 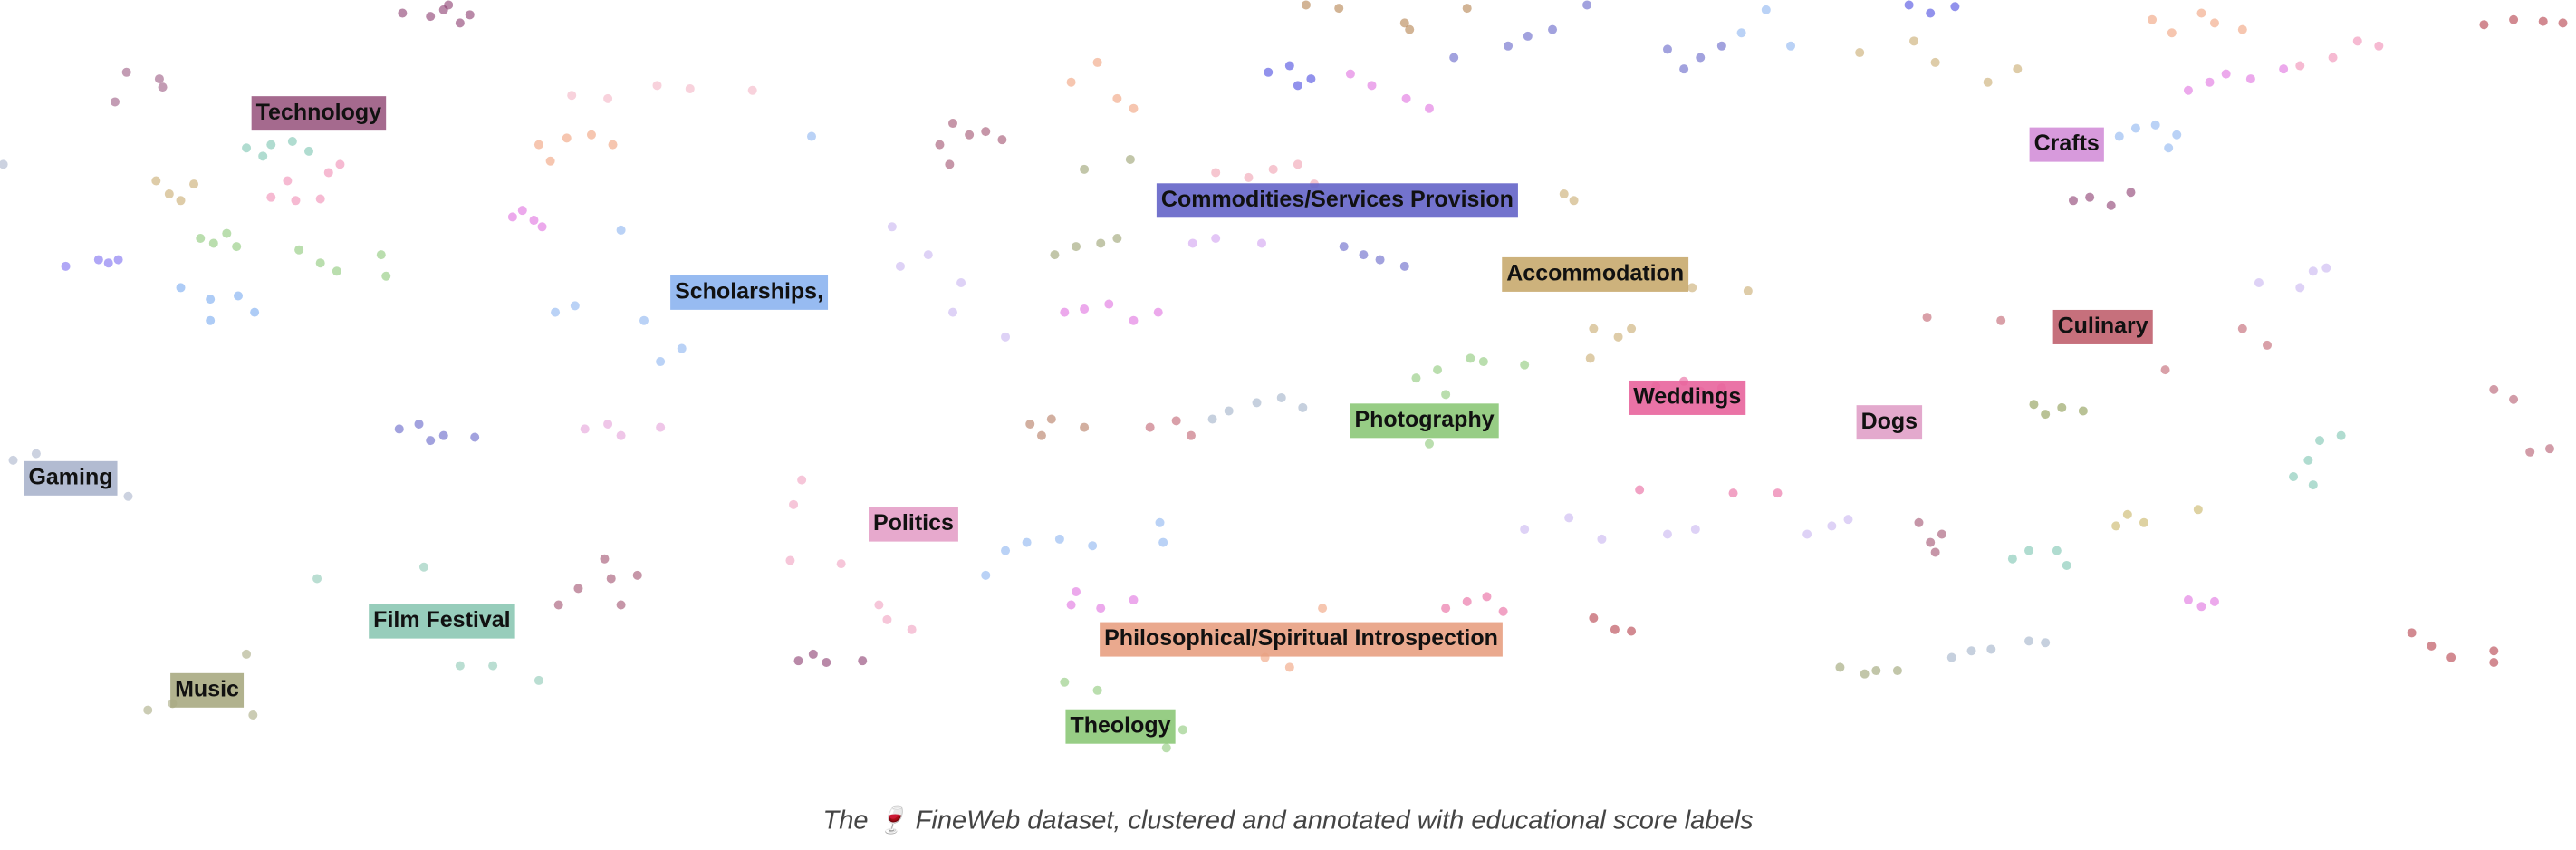 What do you see at coordinates (1889, 421) in the screenshot?
I see `label-text: Dogs` at bounding box center [1889, 421].